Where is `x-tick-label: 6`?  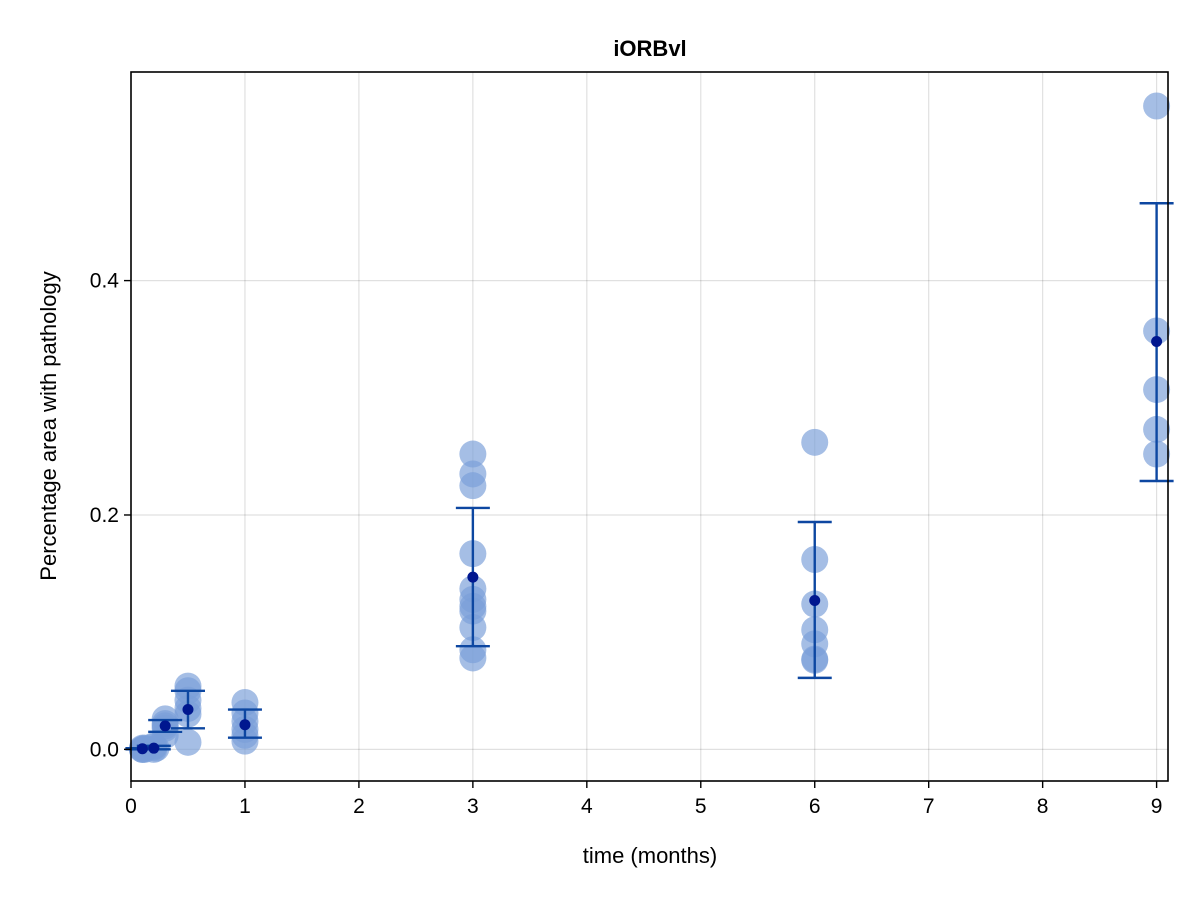
x-tick-label: 6 is located at coordinates (815, 806).